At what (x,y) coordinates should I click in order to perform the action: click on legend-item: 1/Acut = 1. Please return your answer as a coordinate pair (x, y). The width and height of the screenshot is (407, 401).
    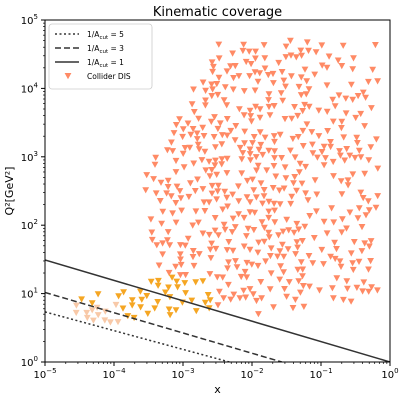
    Looking at the image, I should click on (89, 63).